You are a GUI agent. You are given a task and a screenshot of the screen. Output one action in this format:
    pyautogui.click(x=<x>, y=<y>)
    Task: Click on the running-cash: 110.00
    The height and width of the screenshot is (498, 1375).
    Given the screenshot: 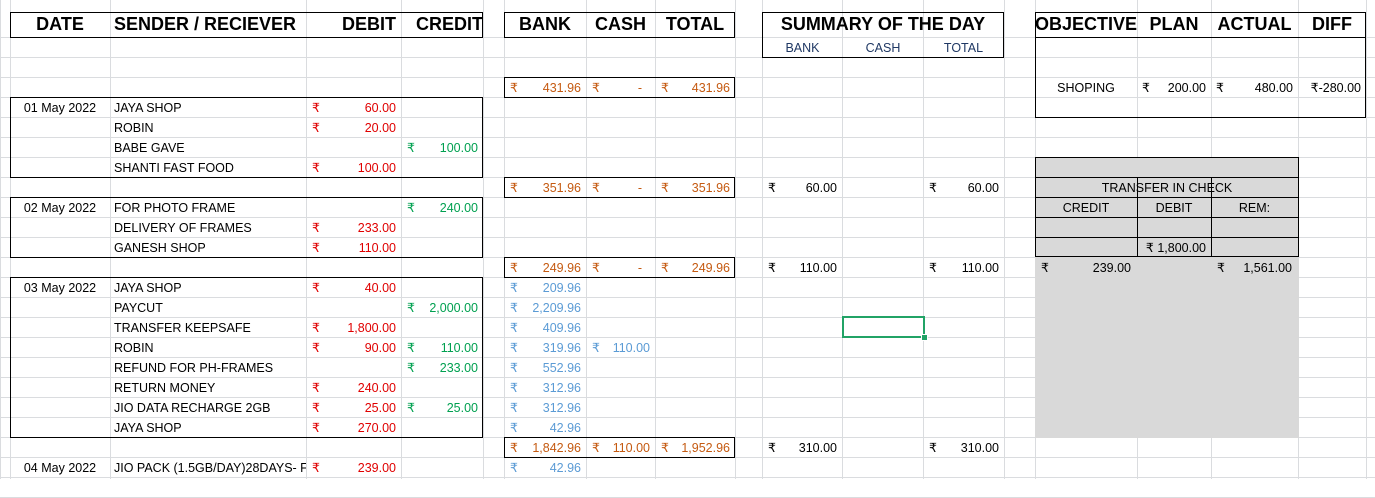 What is the action you would take?
    pyautogui.click(x=631, y=348)
    